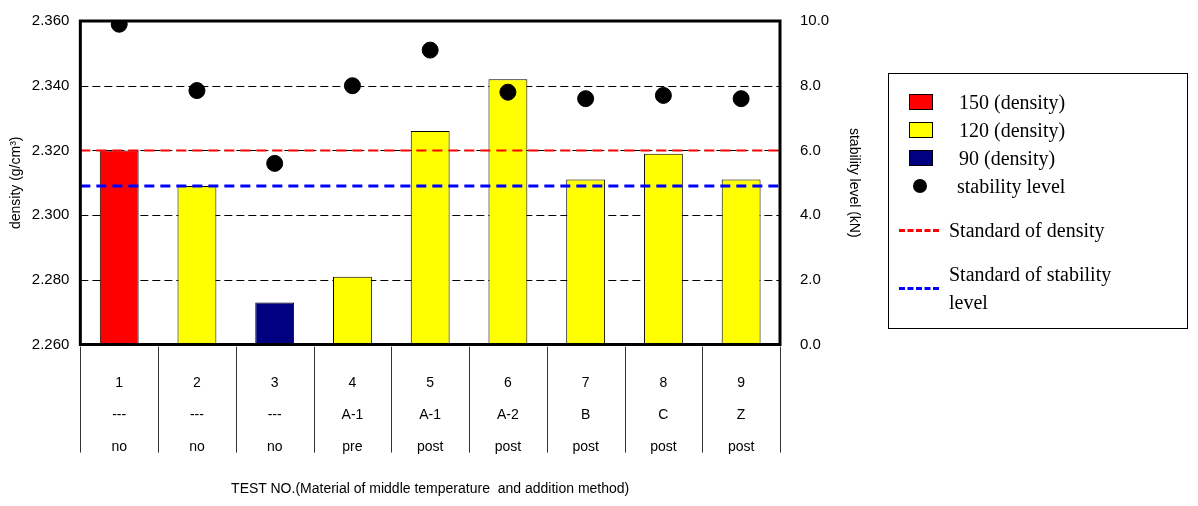 This screenshot has height=506, width=1198. What do you see at coordinates (274, 413) in the screenshot?
I see `x-tick-label: 3 --- no` at bounding box center [274, 413].